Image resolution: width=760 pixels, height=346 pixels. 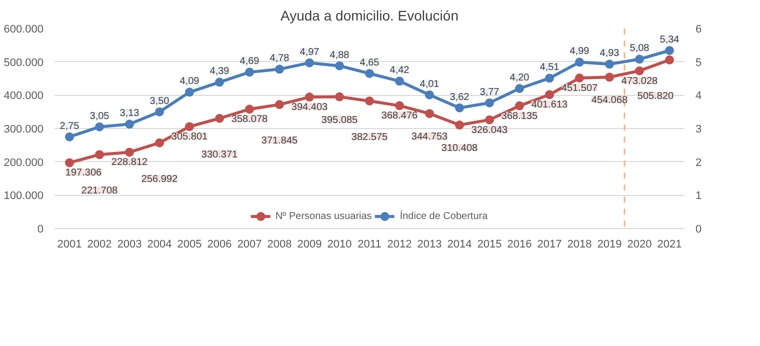 What do you see at coordinates (430, 84) in the screenshot?
I see `data-label: 4,01` at bounding box center [430, 84].